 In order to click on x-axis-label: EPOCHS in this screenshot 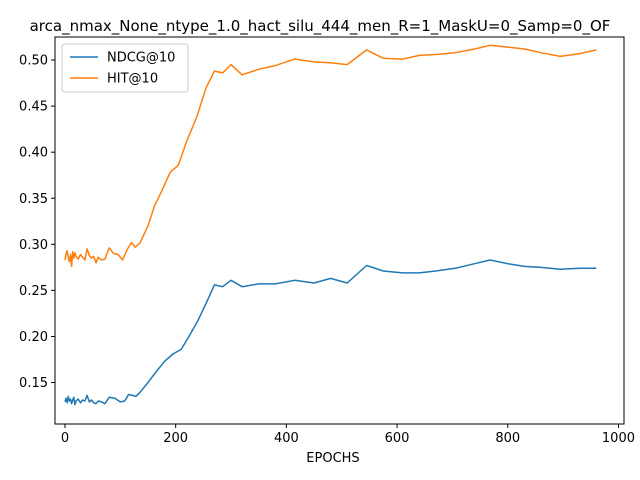, I will do `click(332, 458)`.